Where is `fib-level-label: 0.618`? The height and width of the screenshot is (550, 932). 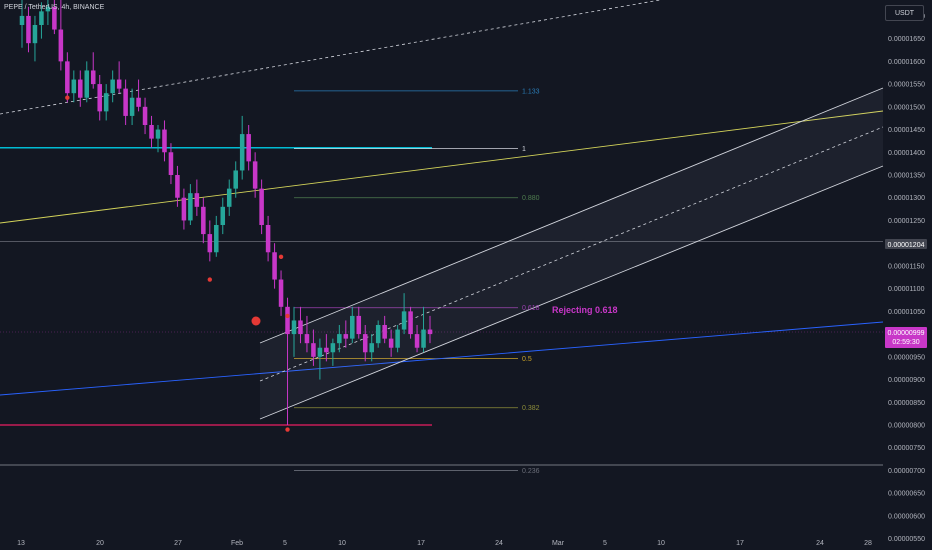
fib-level-label: 0.618 is located at coordinates (531, 308).